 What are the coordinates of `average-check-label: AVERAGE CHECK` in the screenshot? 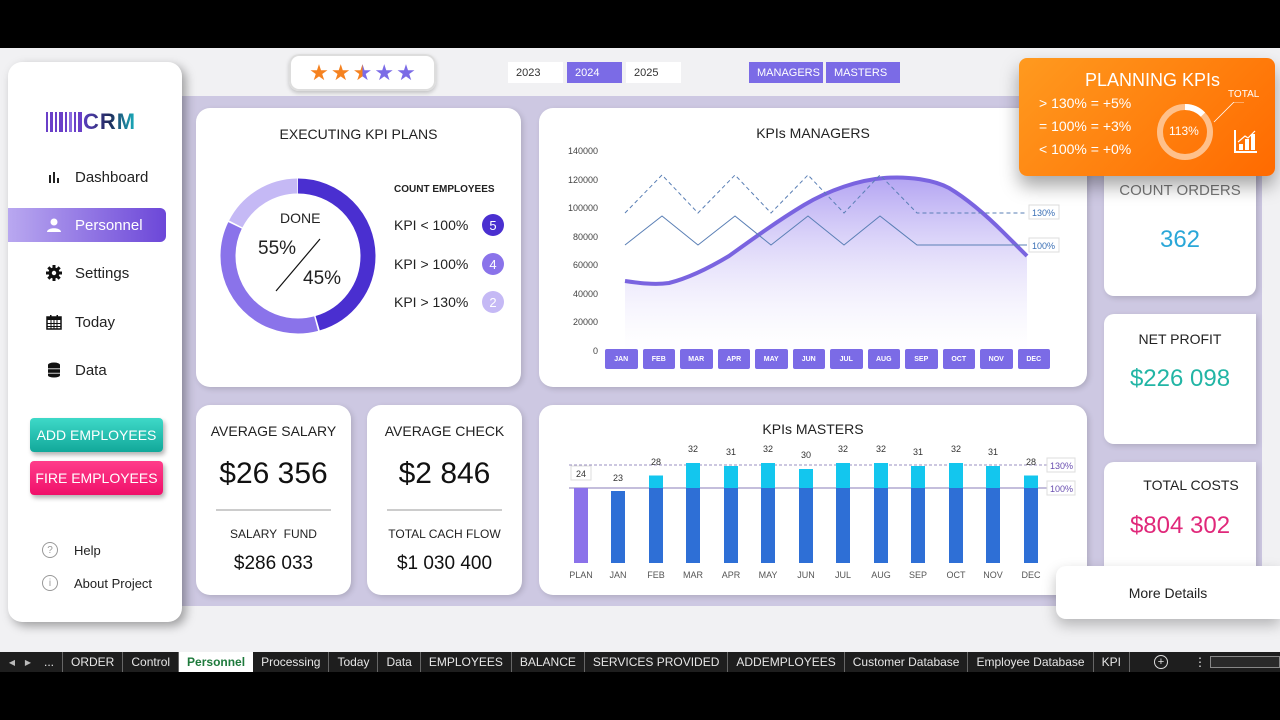 It's located at (444, 431).